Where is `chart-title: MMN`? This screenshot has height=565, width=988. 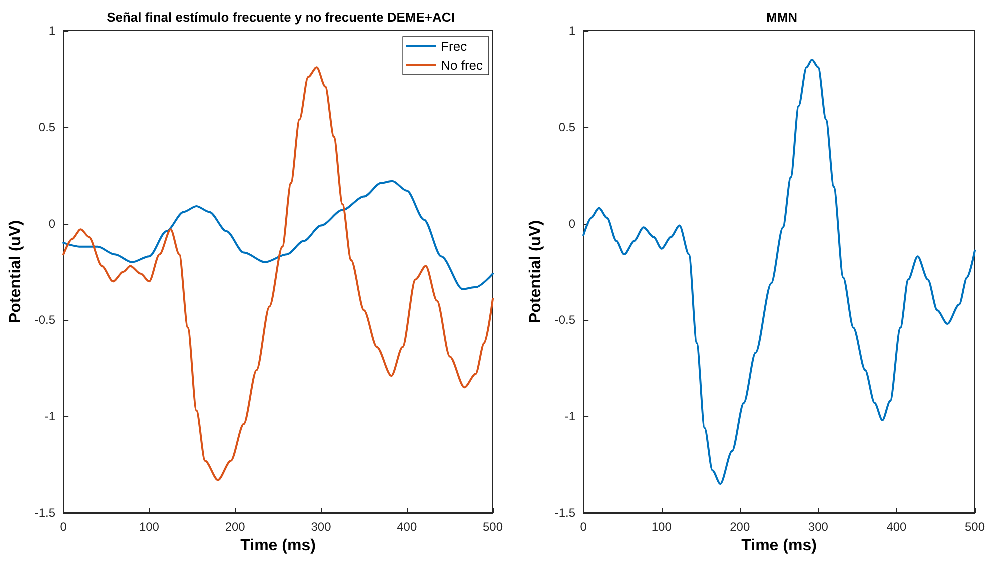 chart-title: MMN is located at coordinates (782, 17).